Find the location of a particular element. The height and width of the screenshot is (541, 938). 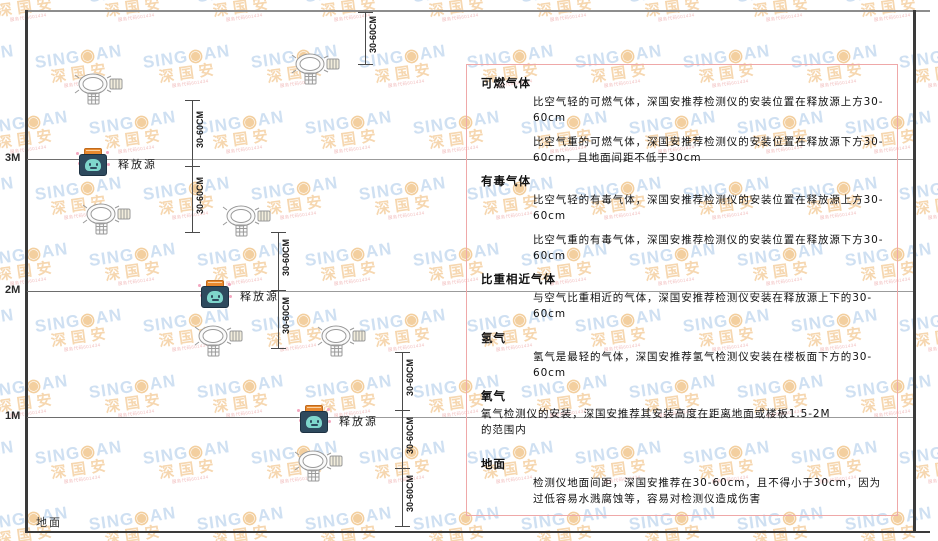

level-line-3m is located at coordinates (470, 159).